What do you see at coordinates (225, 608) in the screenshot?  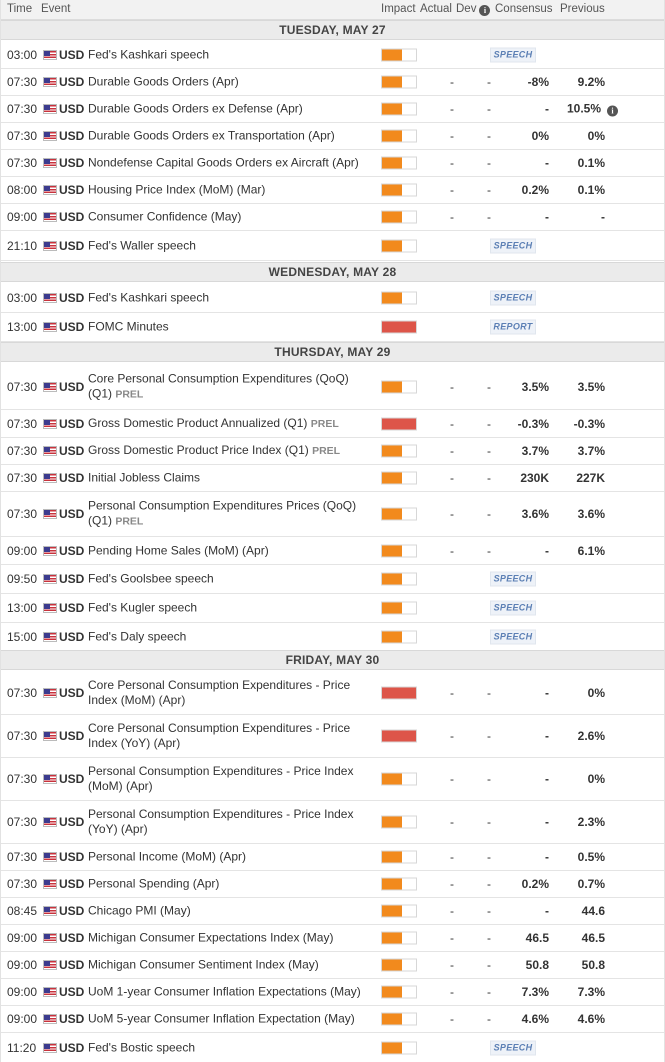 I see `event-name: Fed's Kugler speech` at bounding box center [225, 608].